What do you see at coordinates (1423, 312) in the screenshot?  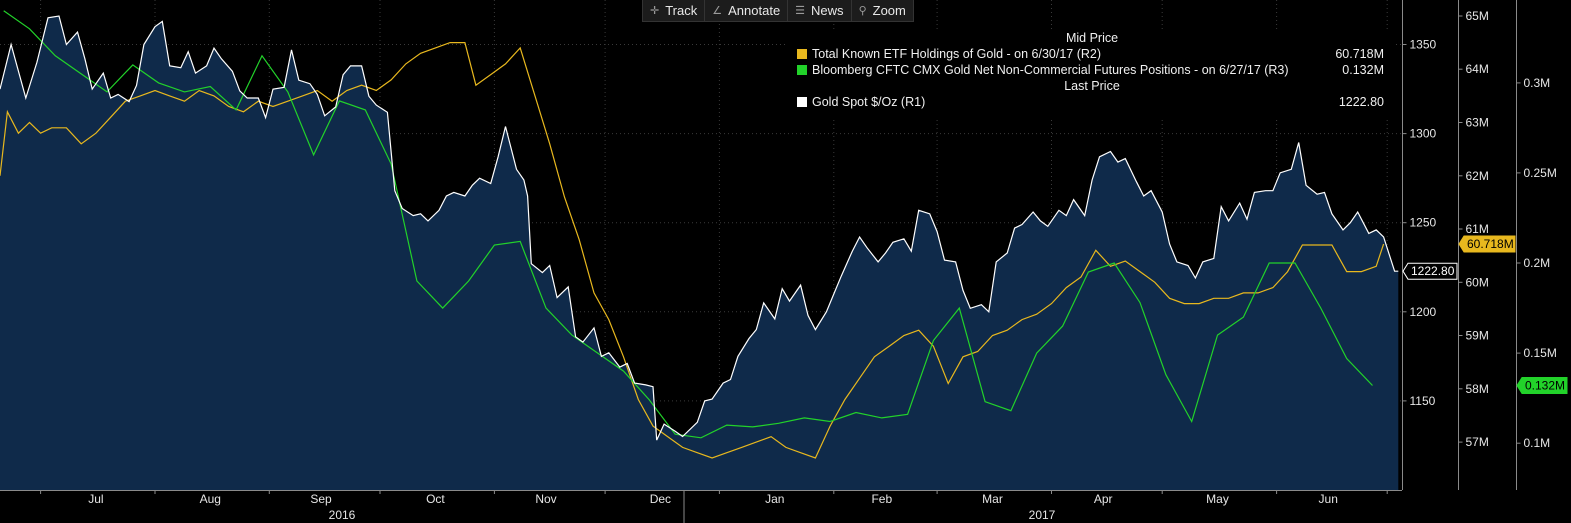 I see `r1-tick-label: 1200` at bounding box center [1423, 312].